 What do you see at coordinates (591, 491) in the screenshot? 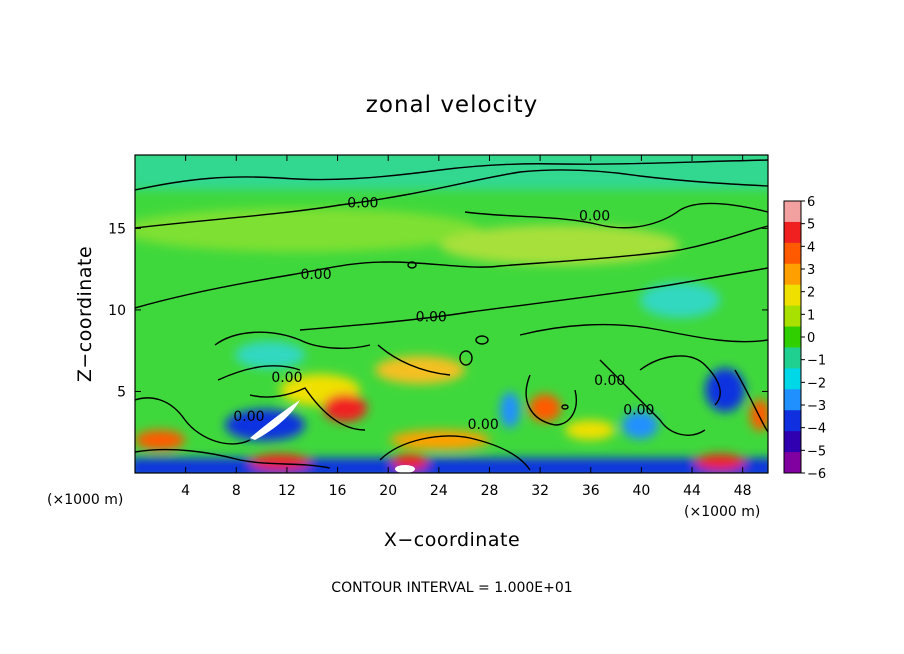
I see `x-tick-label: 36` at bounding box center [591, 491].